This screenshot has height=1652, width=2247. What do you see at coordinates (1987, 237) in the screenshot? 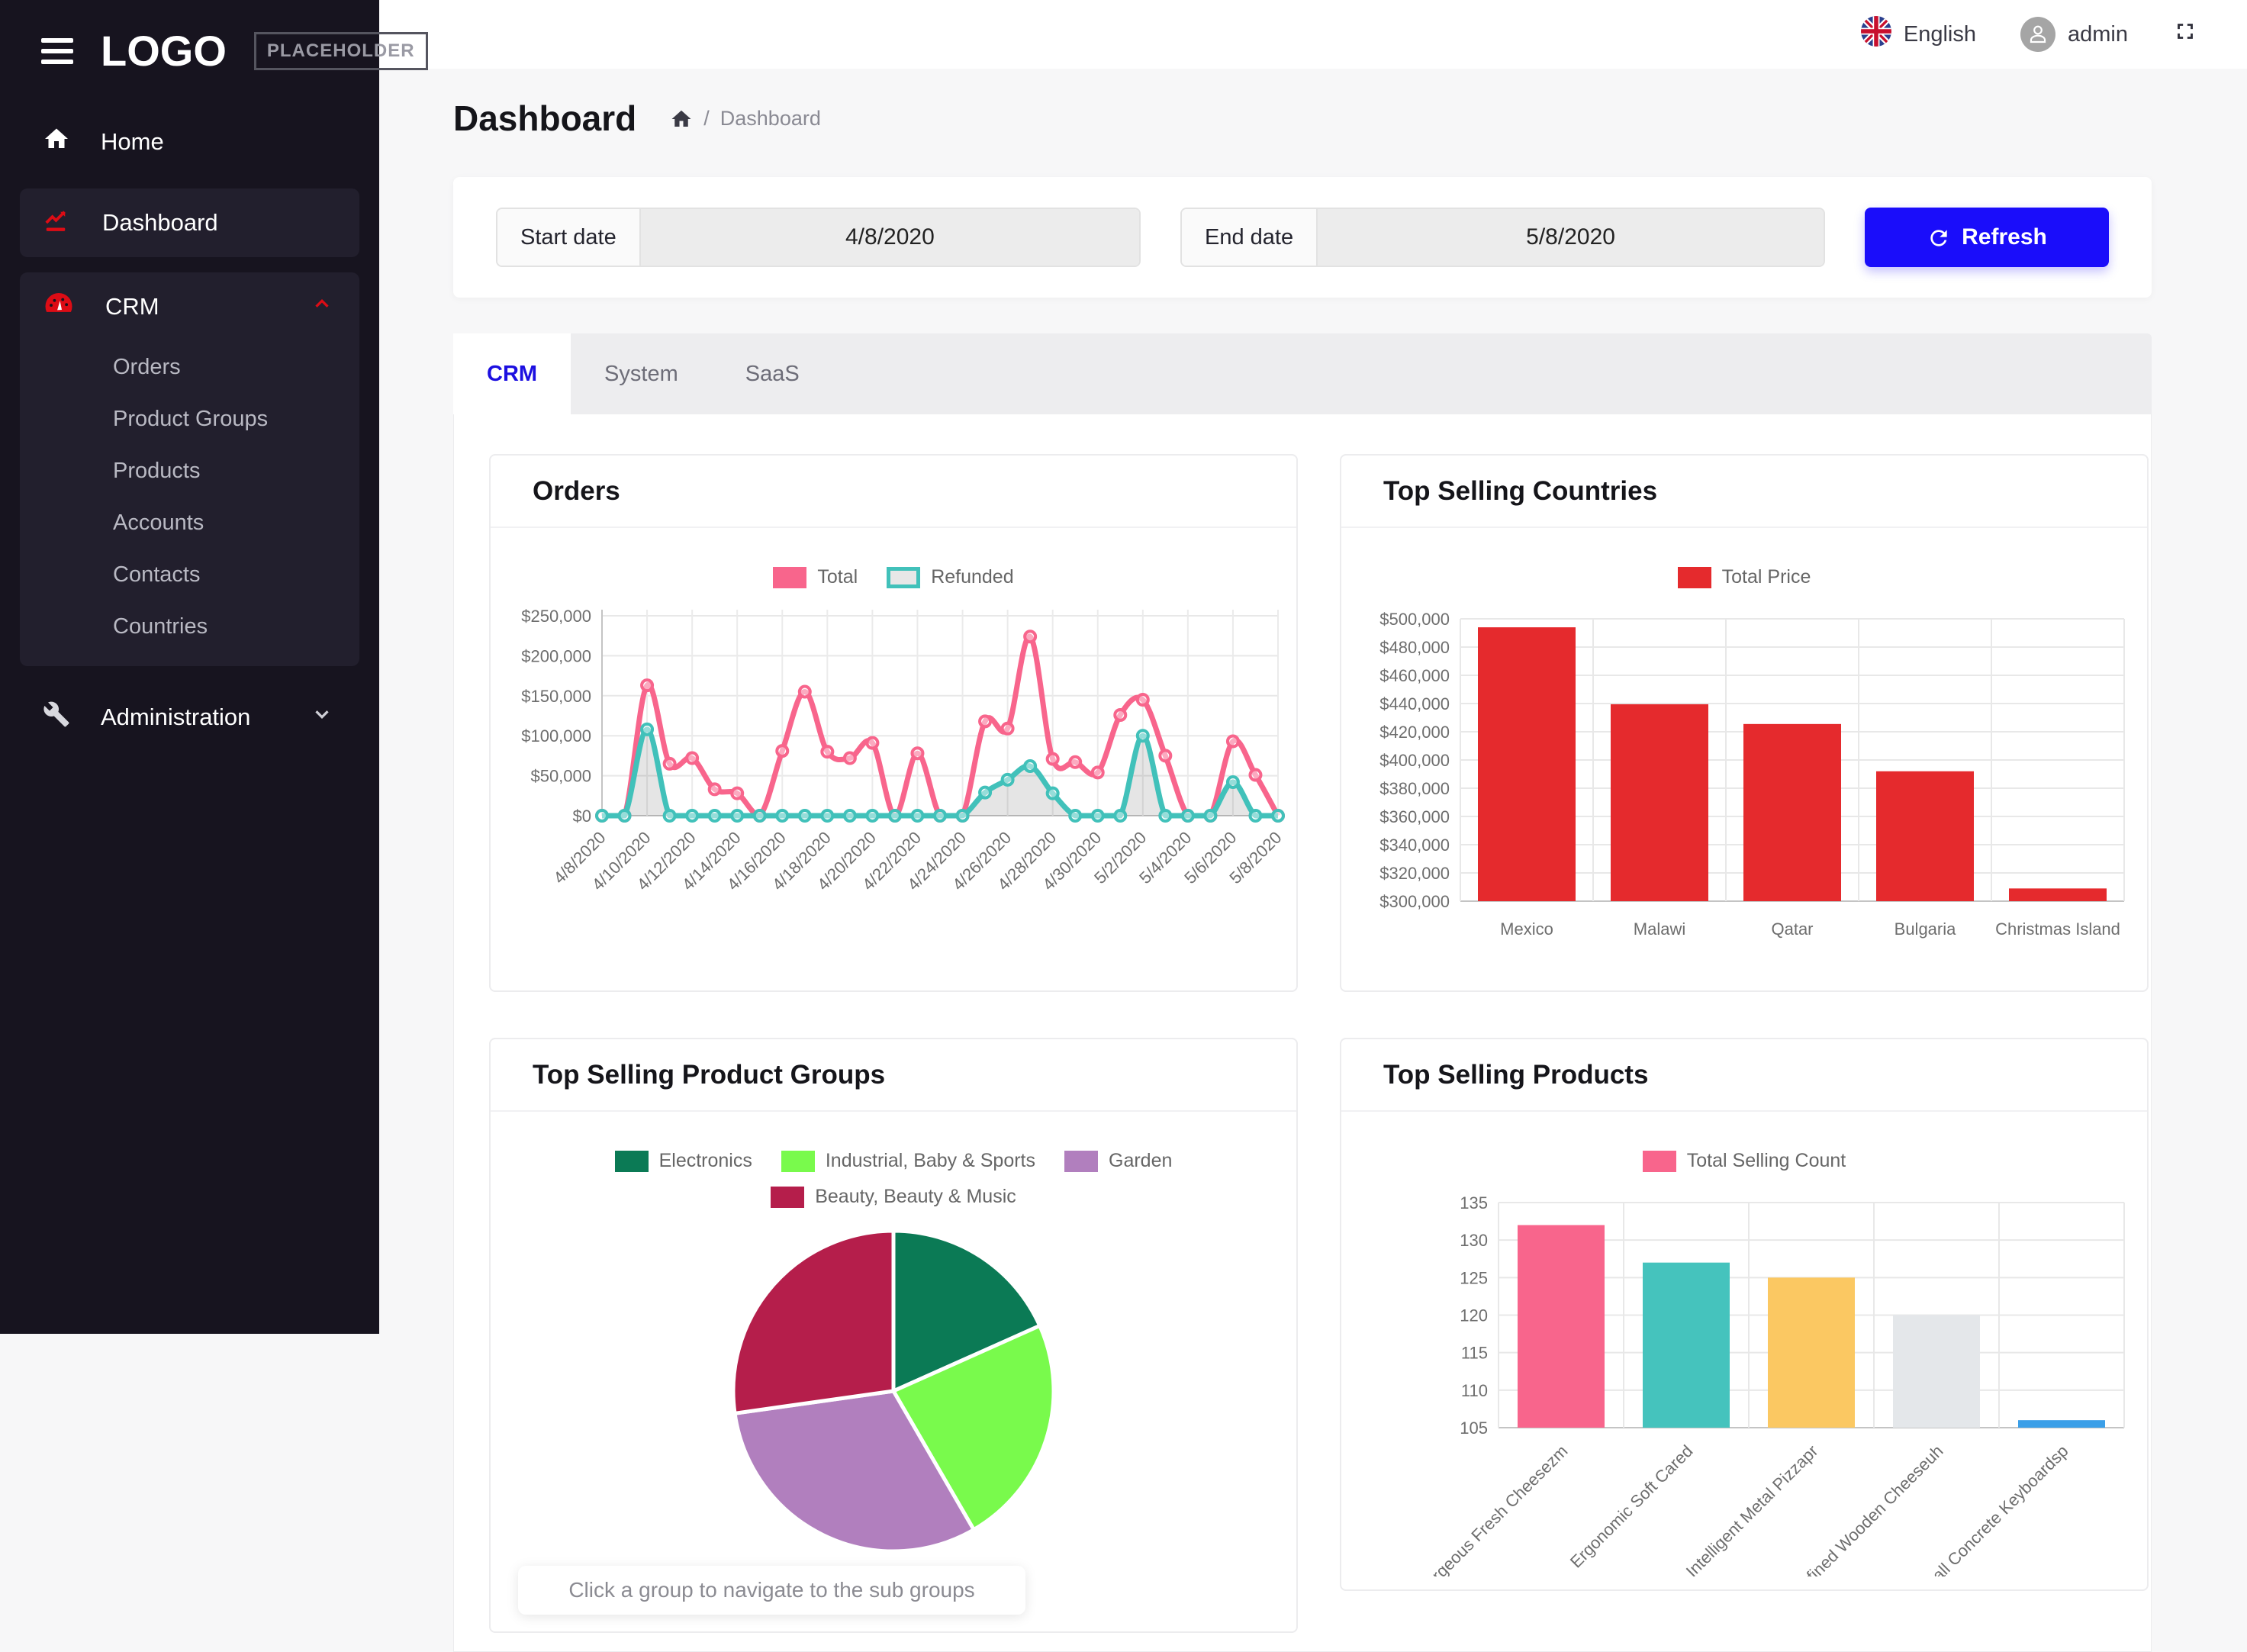
I see `refresh-button: Refresh` at bounding box center [1987, 237].